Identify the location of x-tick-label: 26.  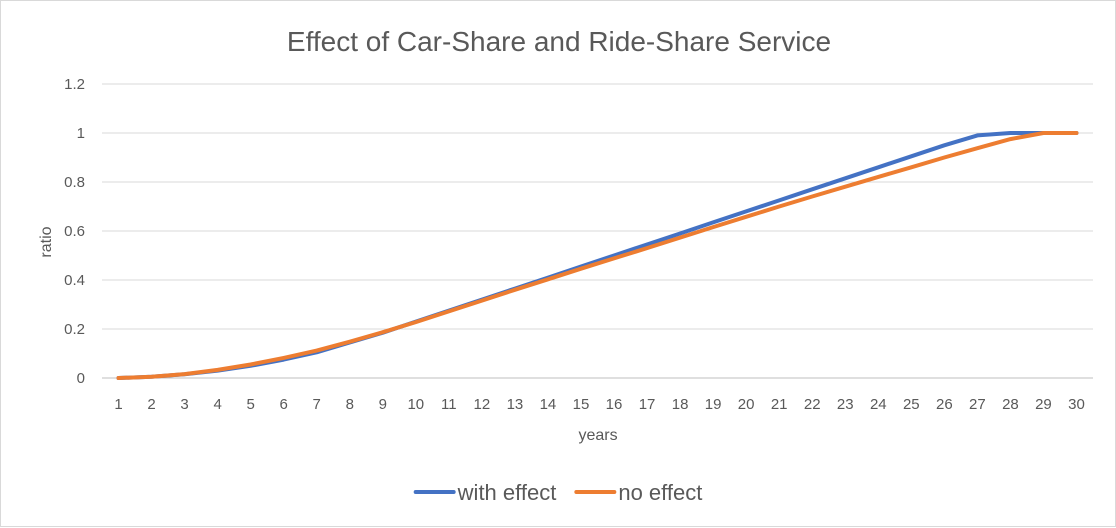
(944, 404).